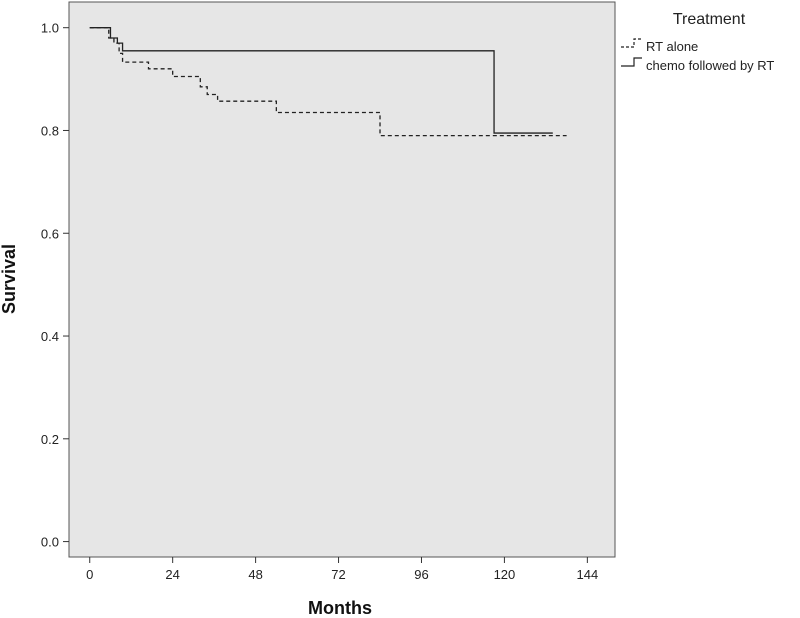 Image resolution: width=800 pixels, height=618 pixels. What do you see at coordinates (710, 65) in the screenshot?
I see `legend-label: chemo followed by RT` at bounding box center [710, 65].